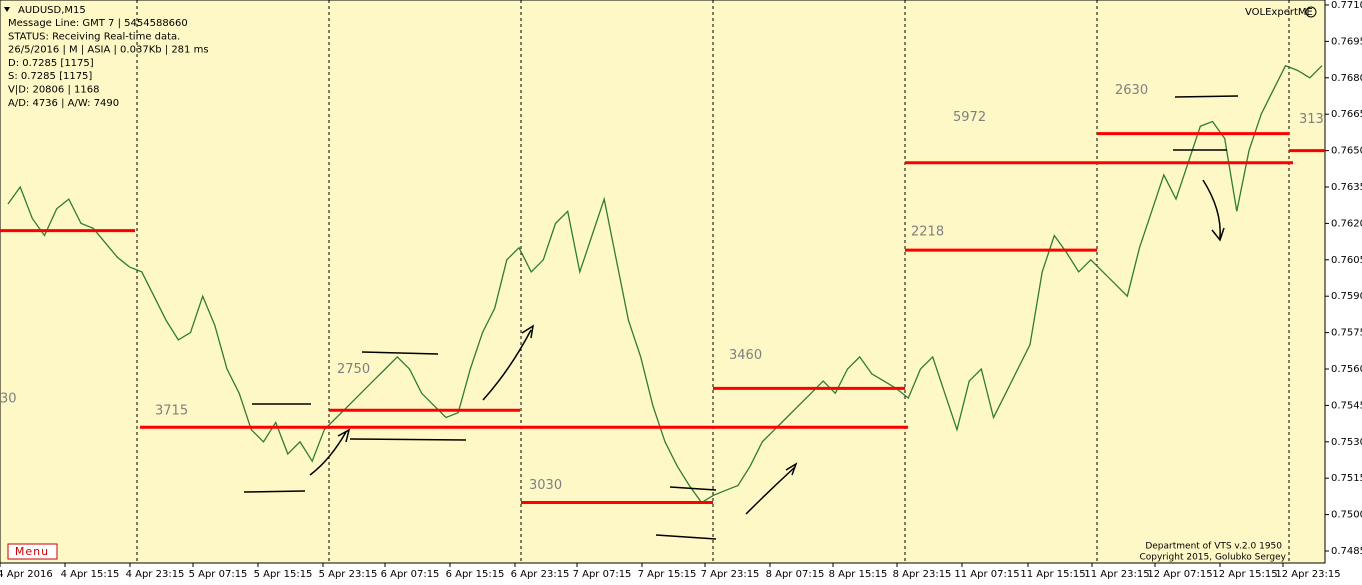  Describe the element at coordinates (1279, 12) in the screenshot. I see `indicator-name: VOLExpertME` at that location.